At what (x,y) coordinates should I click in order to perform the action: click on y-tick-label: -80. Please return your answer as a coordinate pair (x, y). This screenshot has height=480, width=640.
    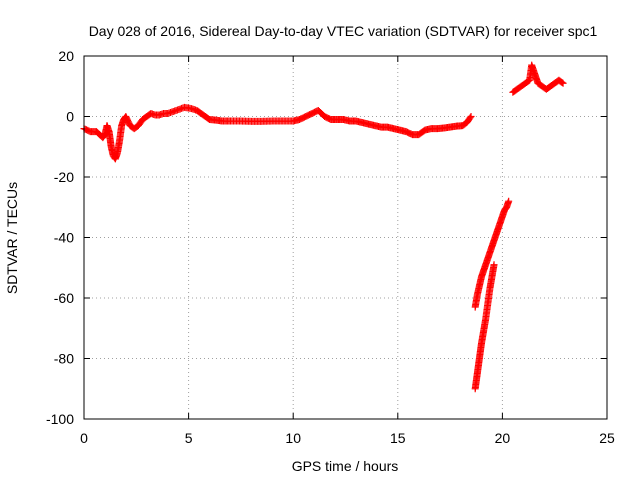
    Looking at the image, I should click on (64, 359).